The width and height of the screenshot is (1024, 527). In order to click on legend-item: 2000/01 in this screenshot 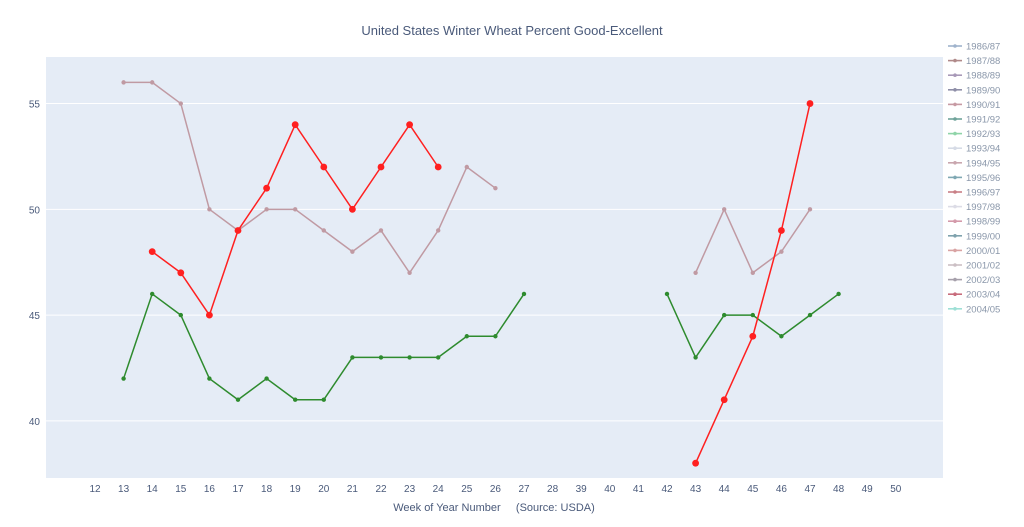, I will do `click(974, 251)`.